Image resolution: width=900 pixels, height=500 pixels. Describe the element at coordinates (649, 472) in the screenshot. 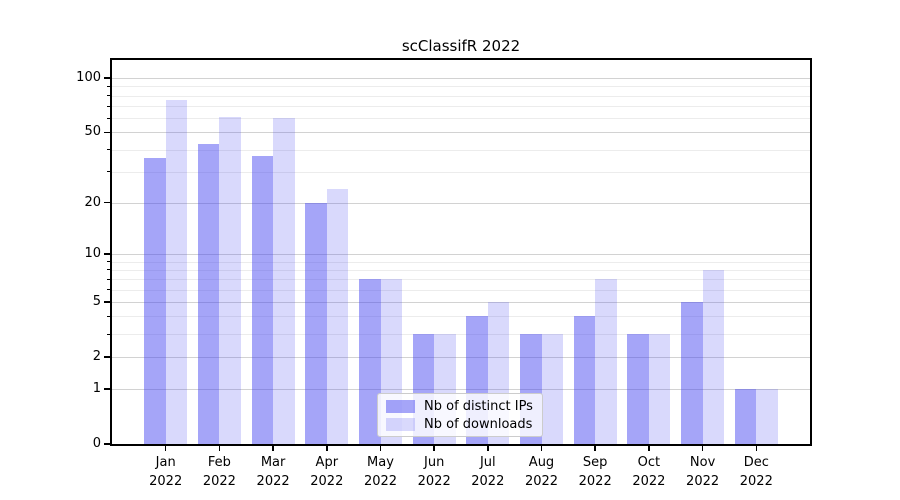

I see `x-tick-label-oct: Oct 2022` at that location.